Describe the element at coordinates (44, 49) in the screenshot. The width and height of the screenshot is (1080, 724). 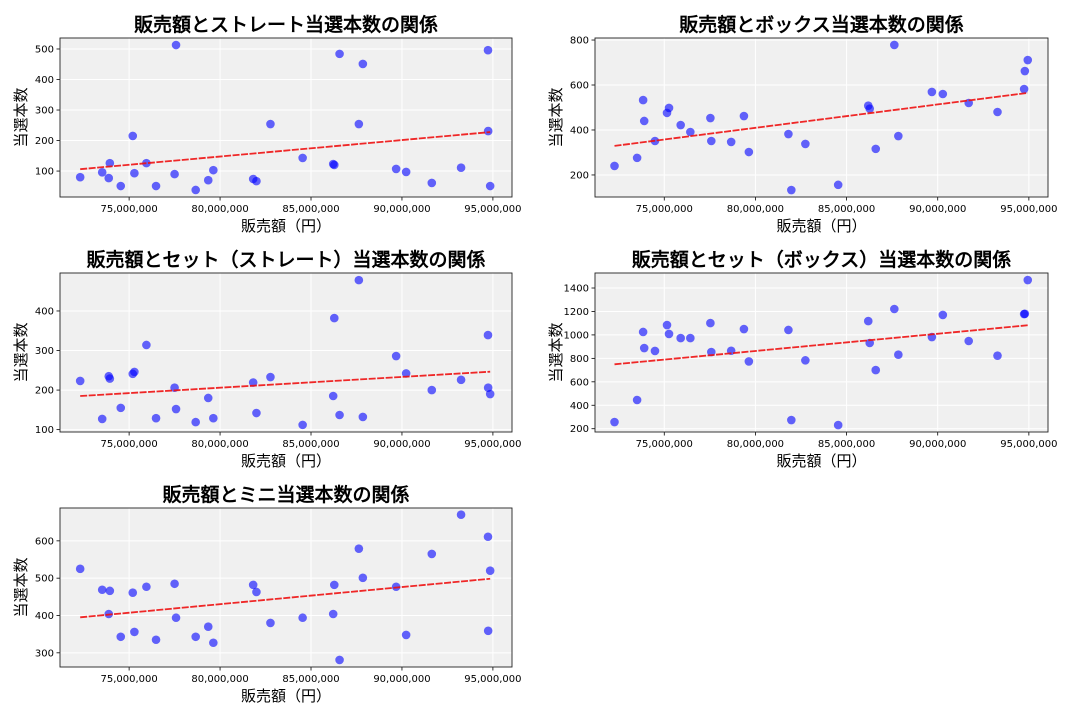
I see `y-tick-label: 500` at that location.